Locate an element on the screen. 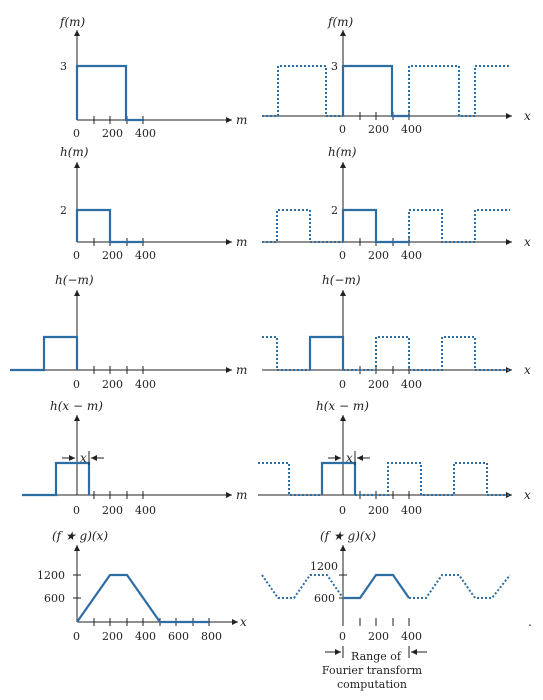 Image resolution: width=543 pixels, height=700 pixels. panel-hneg-right: h(−m) 0 200 400 x is located at coordinates (396, 332).